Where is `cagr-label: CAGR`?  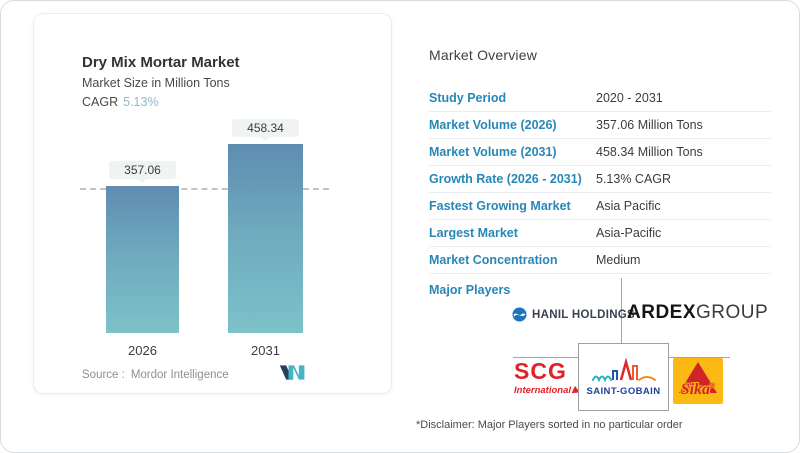
cagr-label: CAGR is located at coordinates (100, 102).